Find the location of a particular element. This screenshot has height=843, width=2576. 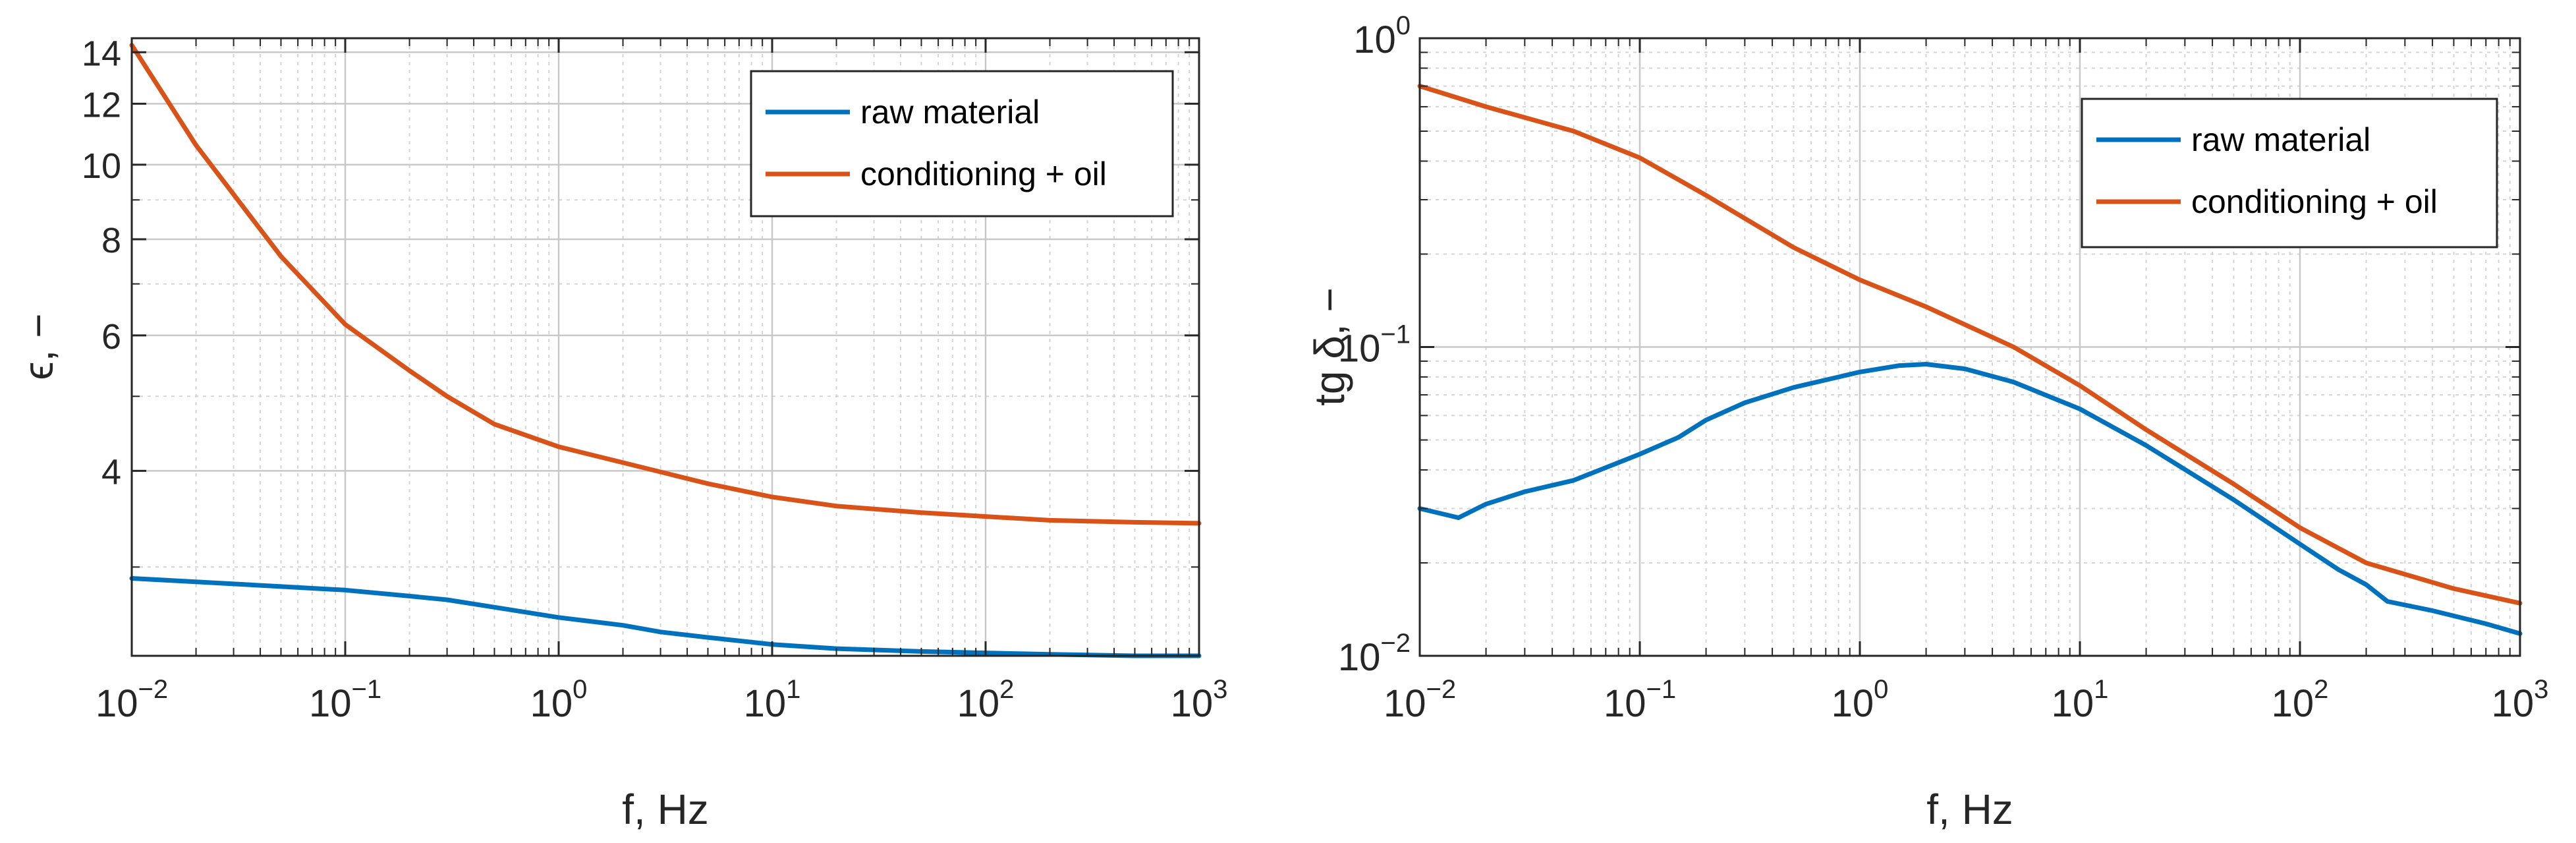

left-legend-label-1: conditioning + oil is located at coordinates (983, 174).